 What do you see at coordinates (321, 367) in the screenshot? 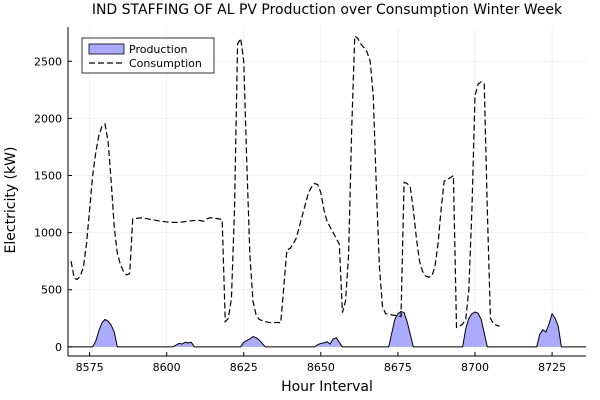
I see `x-tick-label: 8650` at bounding box center [321, 367].